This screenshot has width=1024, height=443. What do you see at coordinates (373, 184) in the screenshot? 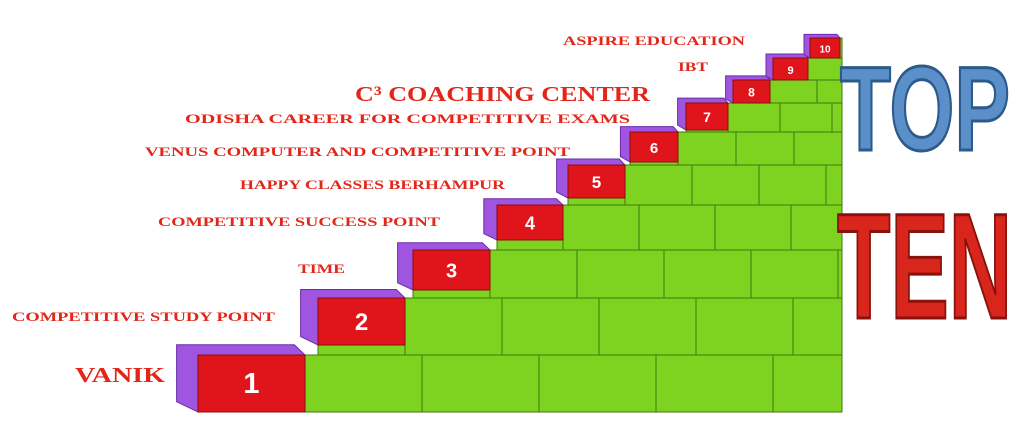
I see `institute-name: HAPPY CLASSES BERHAMPUR` at bounding box center [373, 184].